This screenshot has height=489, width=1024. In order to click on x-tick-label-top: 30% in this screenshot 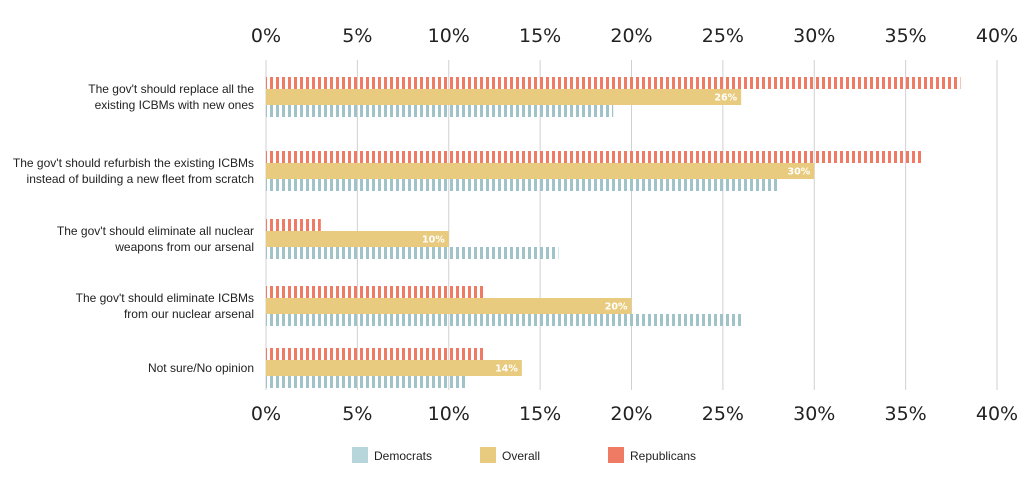, I will do `click(814, 36)`.